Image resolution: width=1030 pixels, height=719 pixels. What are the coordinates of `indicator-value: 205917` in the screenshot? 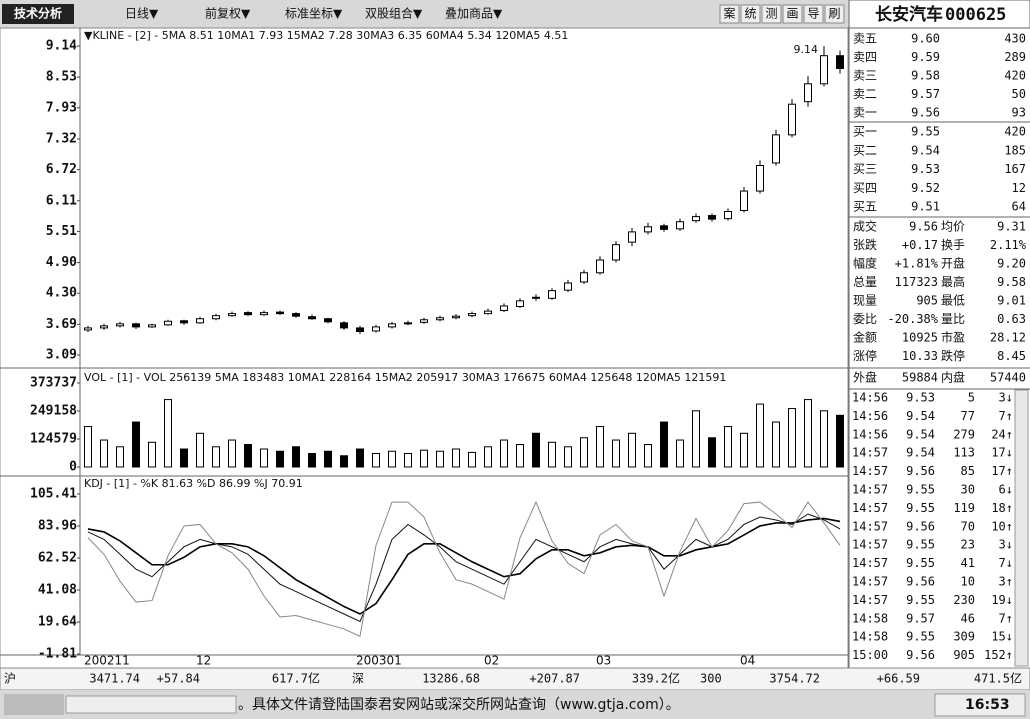 It's located at (437, 377).